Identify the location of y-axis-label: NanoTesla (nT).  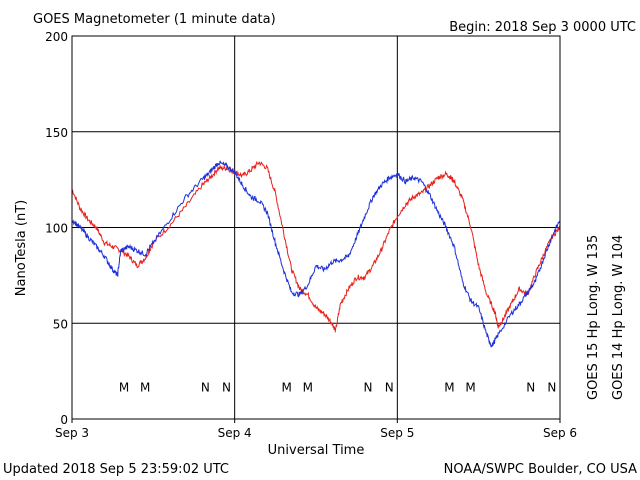
(21, 248).